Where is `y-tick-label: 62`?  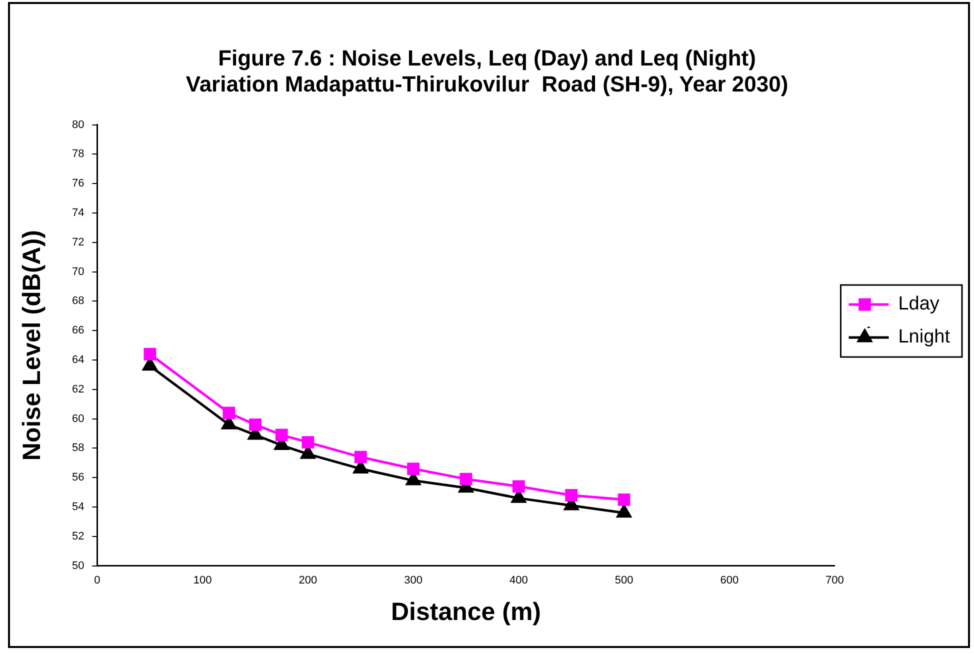
y-tick-label: 62 is located at coordinates (78, 389).